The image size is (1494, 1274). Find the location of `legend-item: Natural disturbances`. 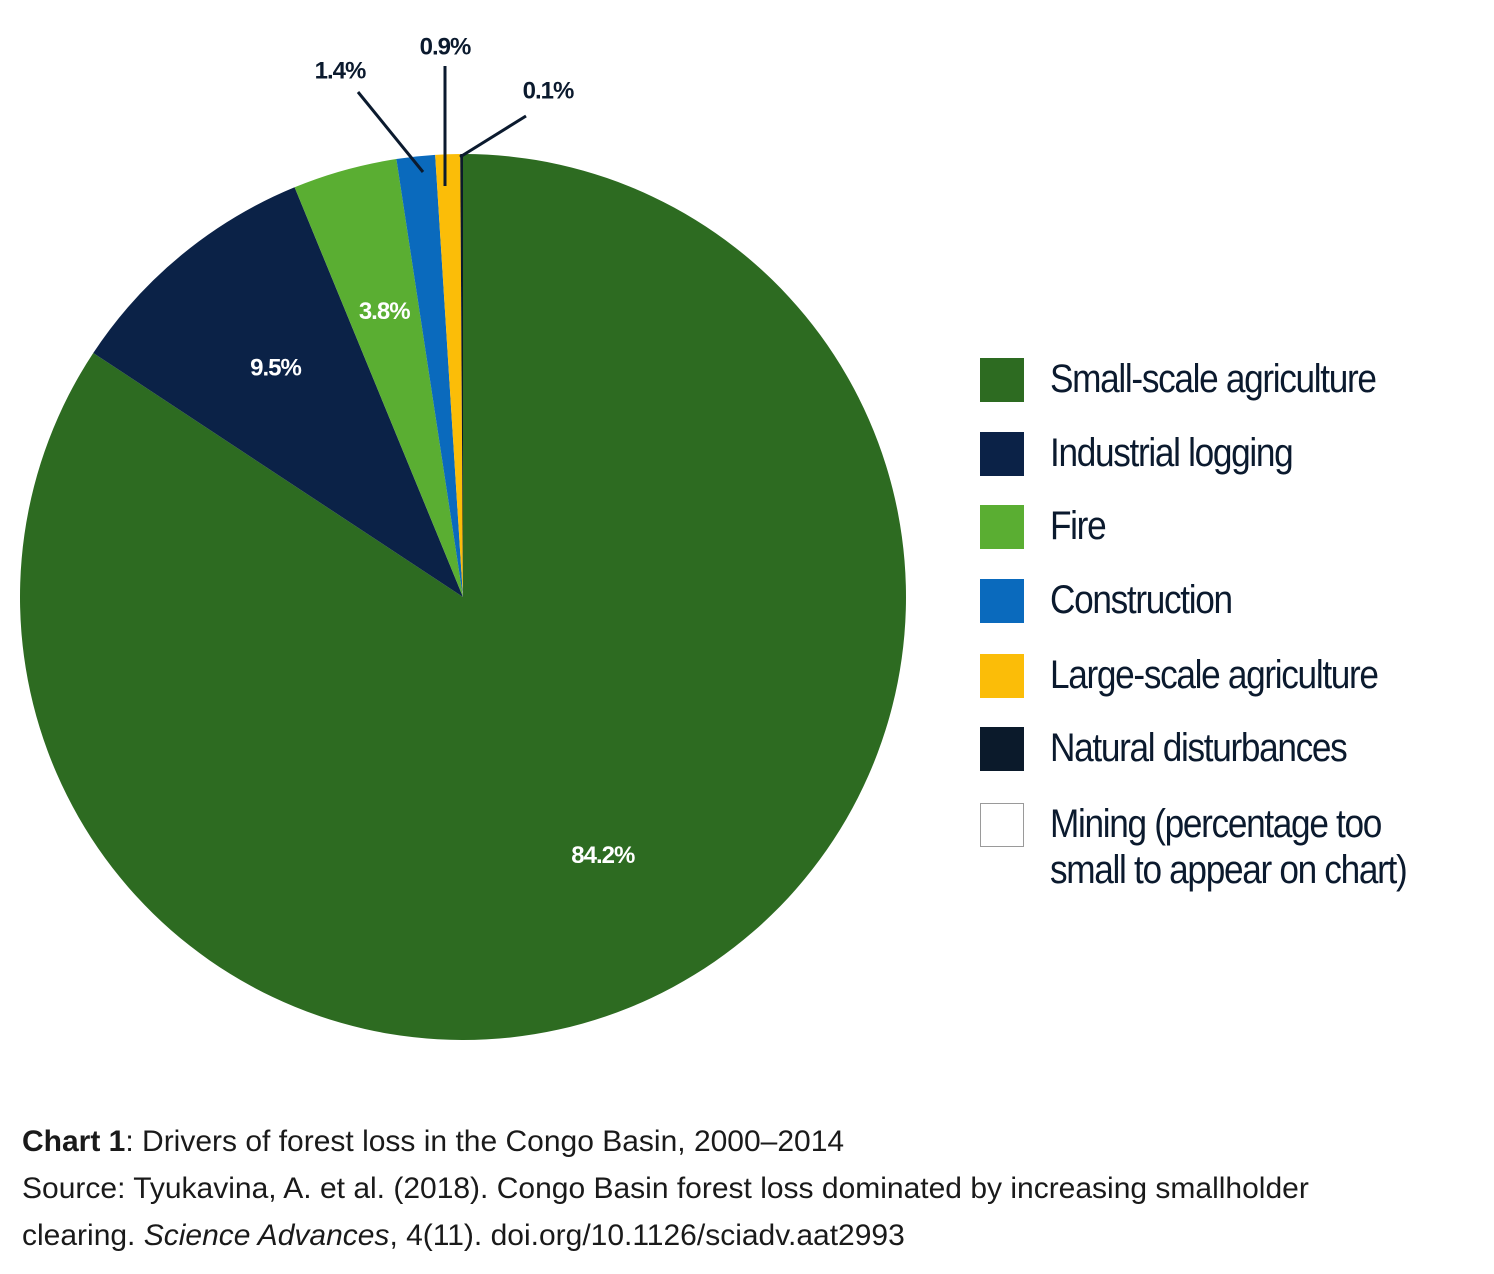

legend-item: Natural disturbances is located at coordinates (1235, 748).